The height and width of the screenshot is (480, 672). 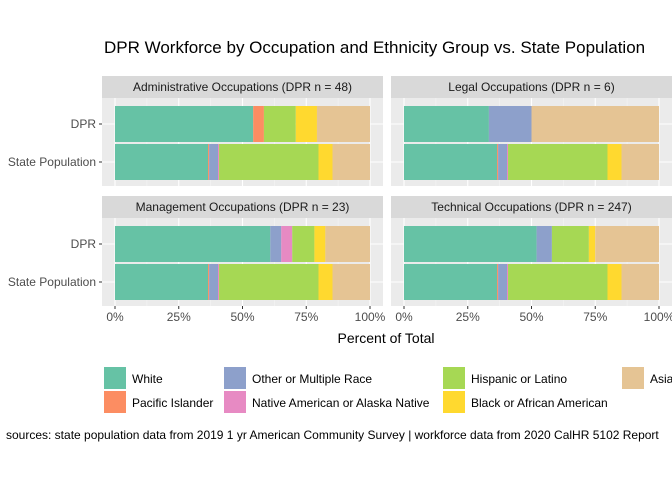 I want to click on legend-label: Other or Multiple Race, so click(x=312, y=379).